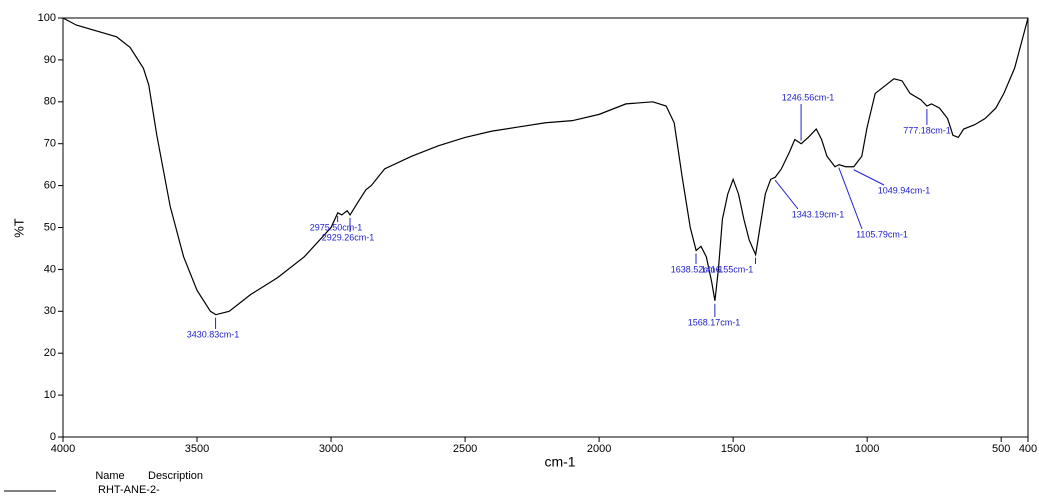 The image size is (1039, 501). Describe the element at coordinates (559, 462) in the screenshot. I see `x-axis-label: cm-1` at that location.